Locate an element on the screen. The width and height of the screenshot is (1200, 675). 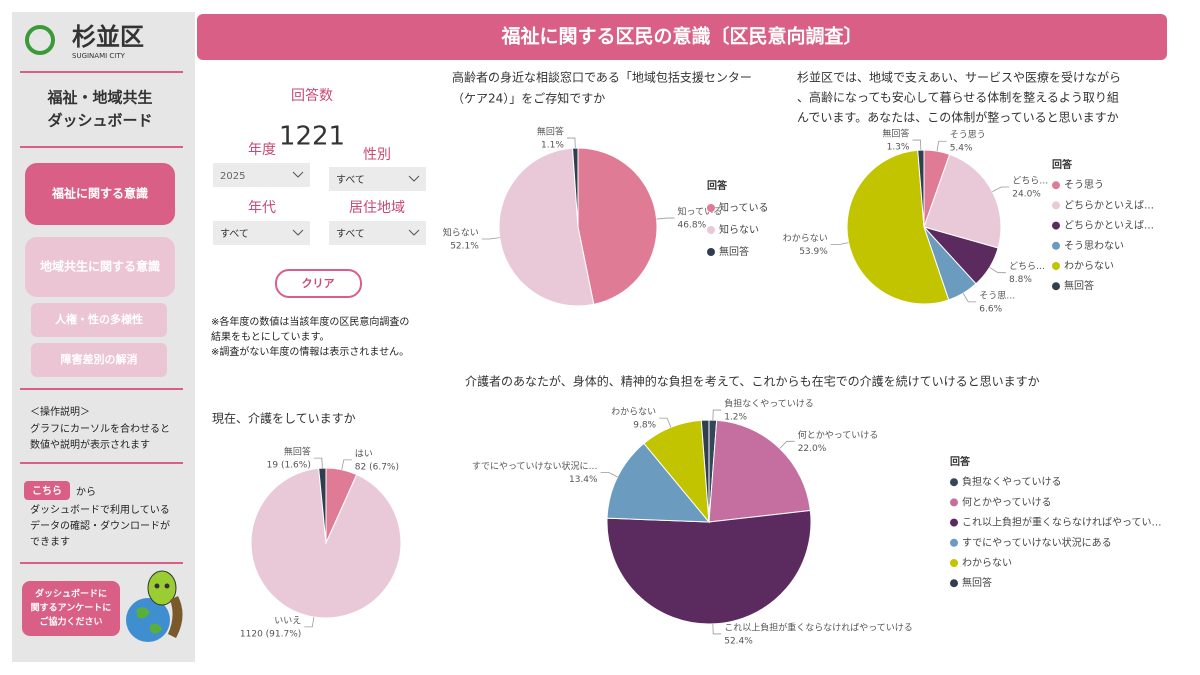
dropdown: 2025 is located at coordinates (261, 175).